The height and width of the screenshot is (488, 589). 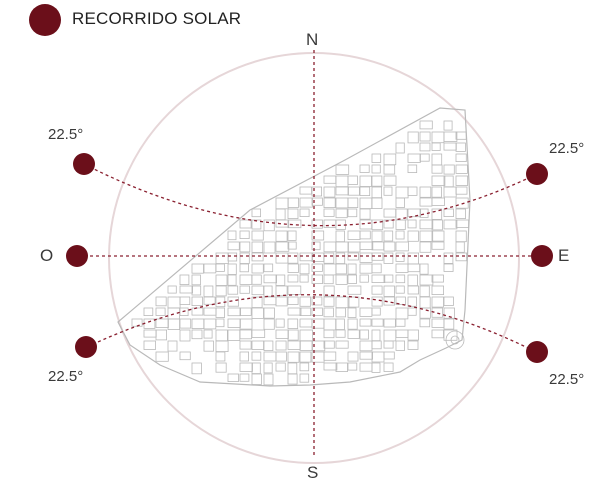 What do you see at coordinates (455, 340) in the screenshot?
I see `roundabout-center` at bounding box center [455, 340].